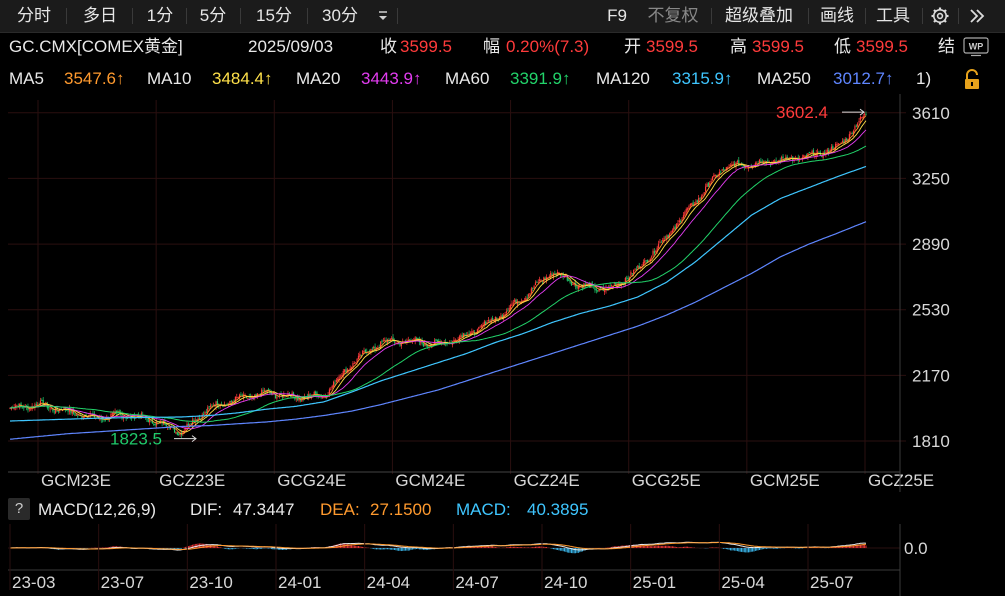 This screenshot has width=1005, height=596. I want to click on gear-icon, so click(940, 16).